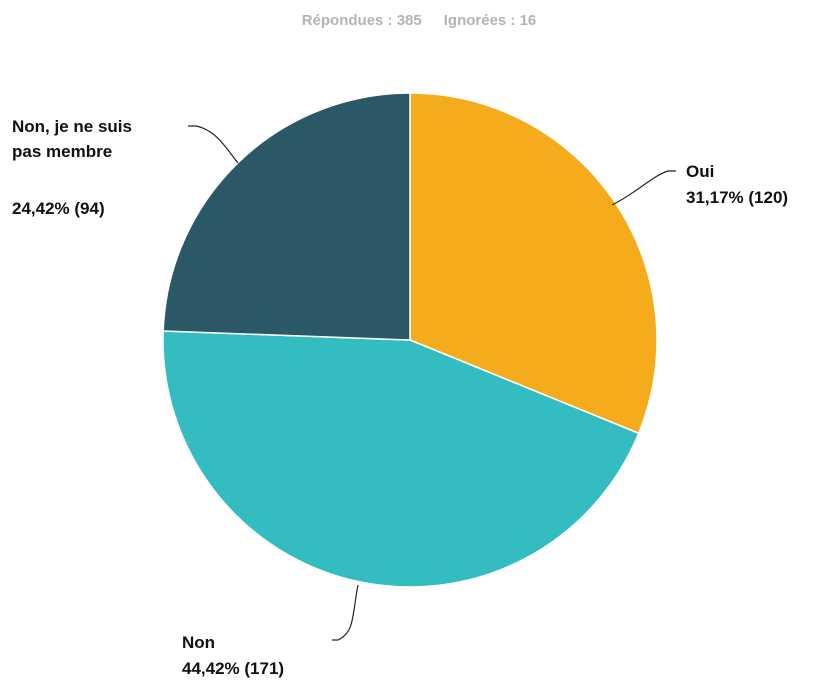  What do you see at coordinates (58, 208) in the screenshot?
I see `slice-value-non-membre: 24,42% (94)` at bounding box center [58, 208].